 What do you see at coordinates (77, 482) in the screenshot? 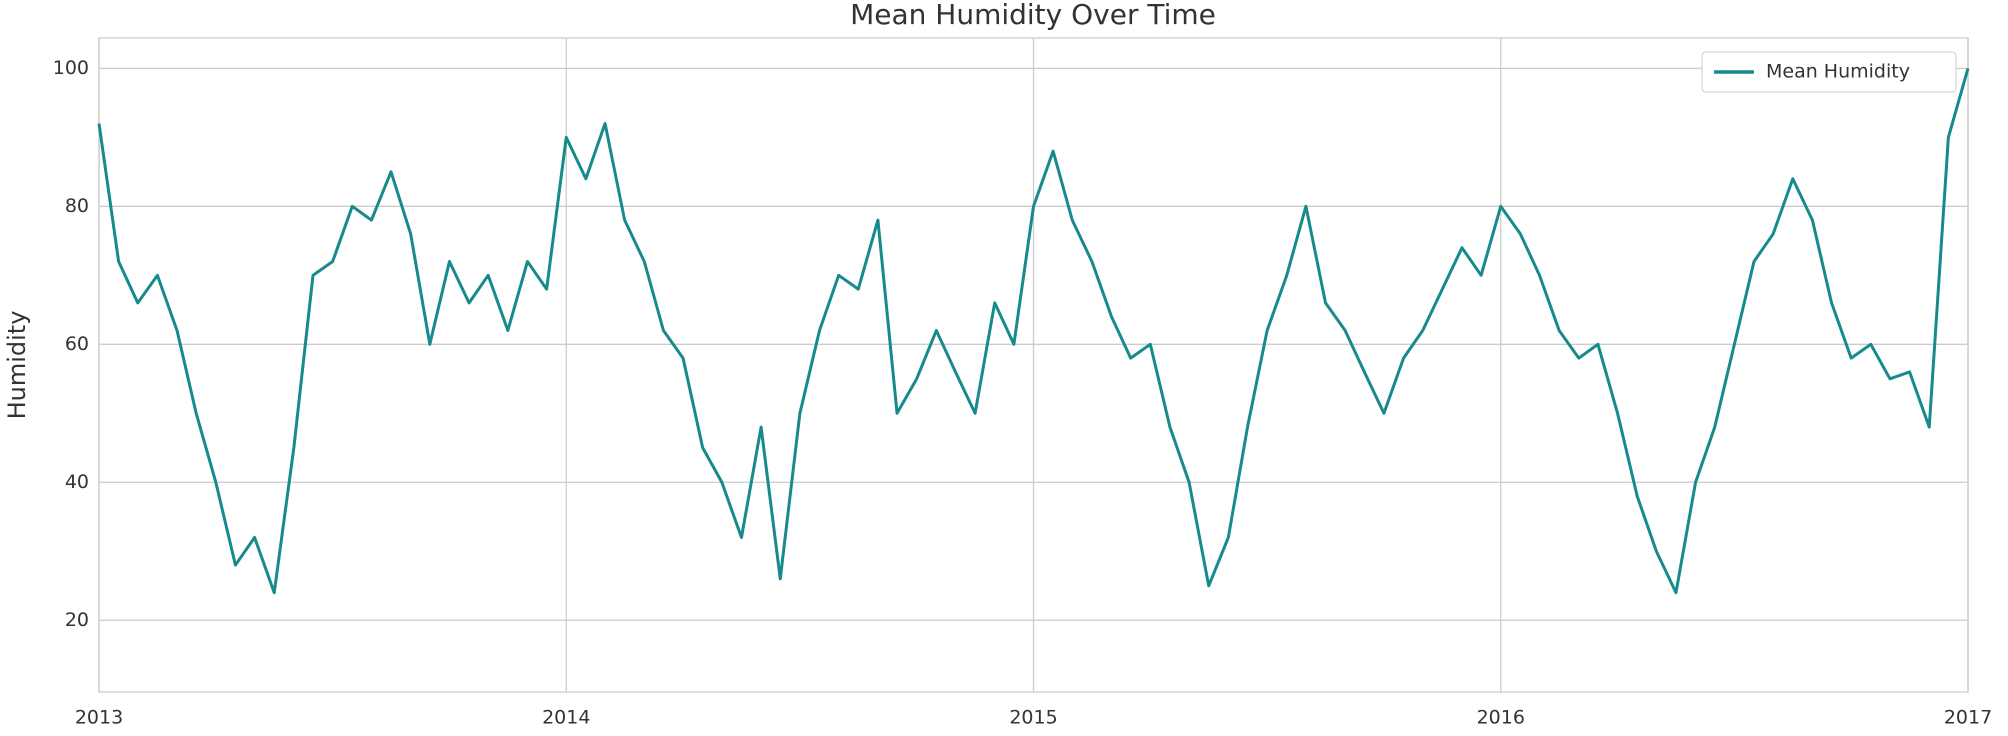
I see `y-tick-label: 40` at bounding box center [77, 482].